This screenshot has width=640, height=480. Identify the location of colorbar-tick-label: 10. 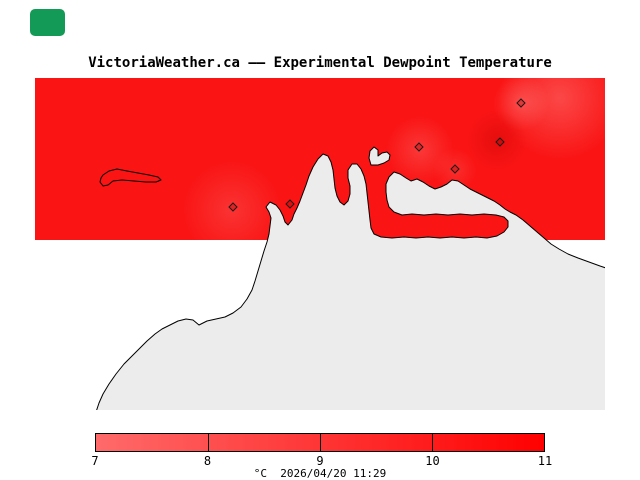
(432, 461).